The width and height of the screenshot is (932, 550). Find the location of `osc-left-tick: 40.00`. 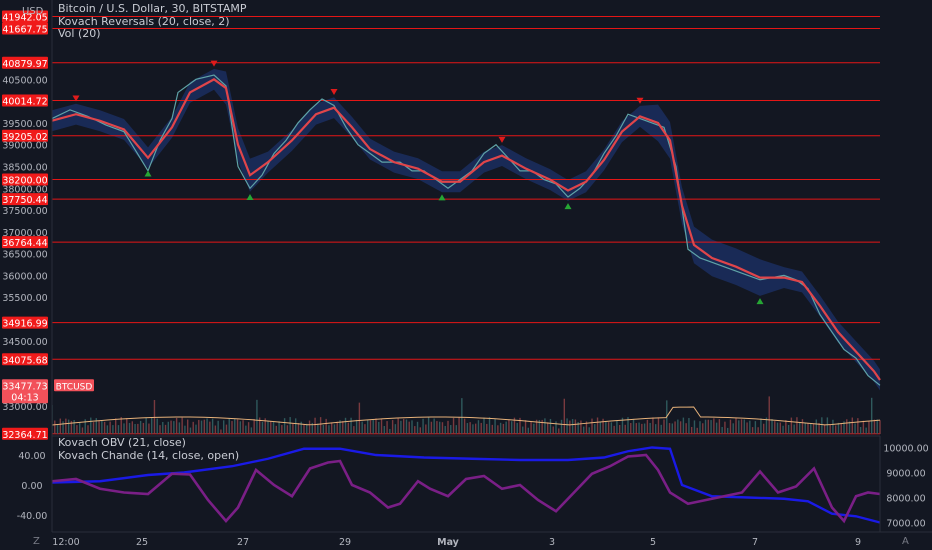

osc-left-tick: 40.00 is located at coordinates (31, 456).